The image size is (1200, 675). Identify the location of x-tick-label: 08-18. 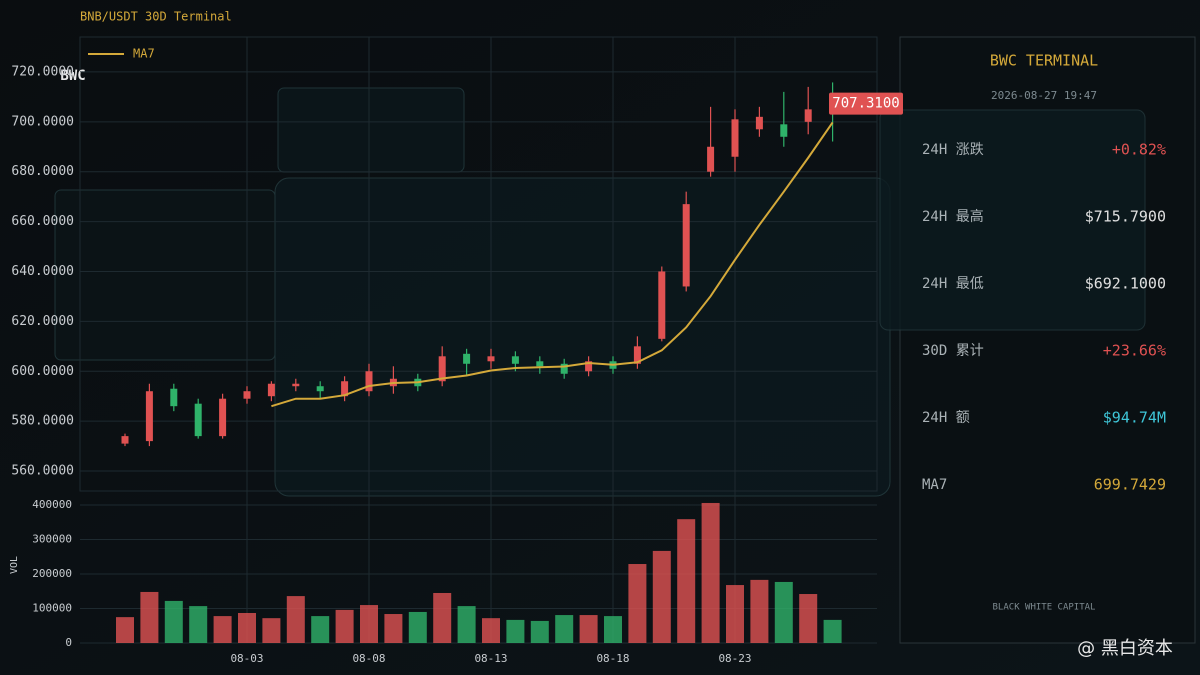
(612, 658).